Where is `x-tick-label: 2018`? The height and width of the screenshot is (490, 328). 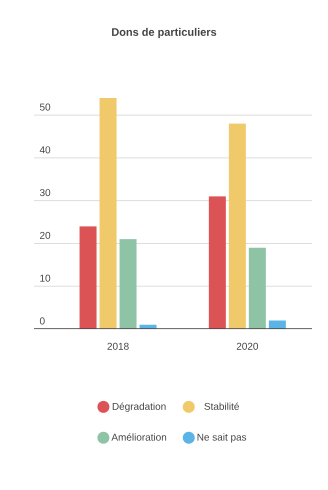 x-tick-label: 2018 is located at coordinates (118, 346).